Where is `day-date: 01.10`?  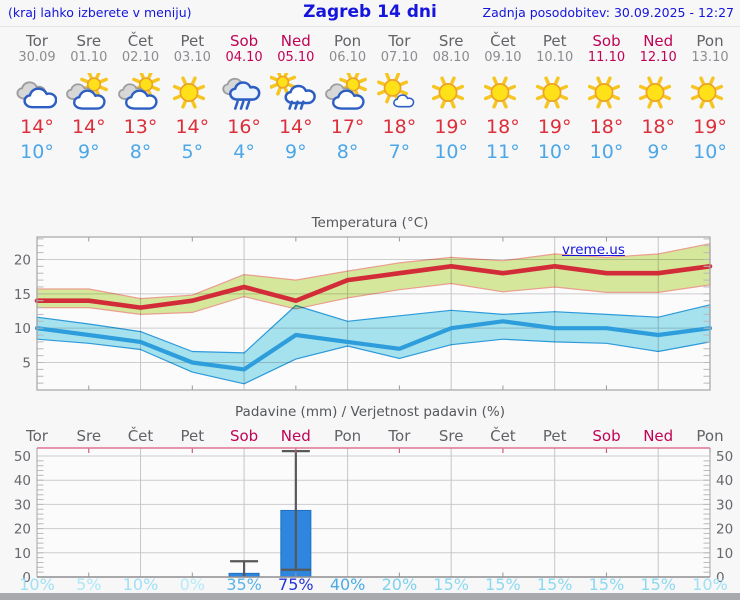 day-date: 01.10 is located at coordinates (89, 57).